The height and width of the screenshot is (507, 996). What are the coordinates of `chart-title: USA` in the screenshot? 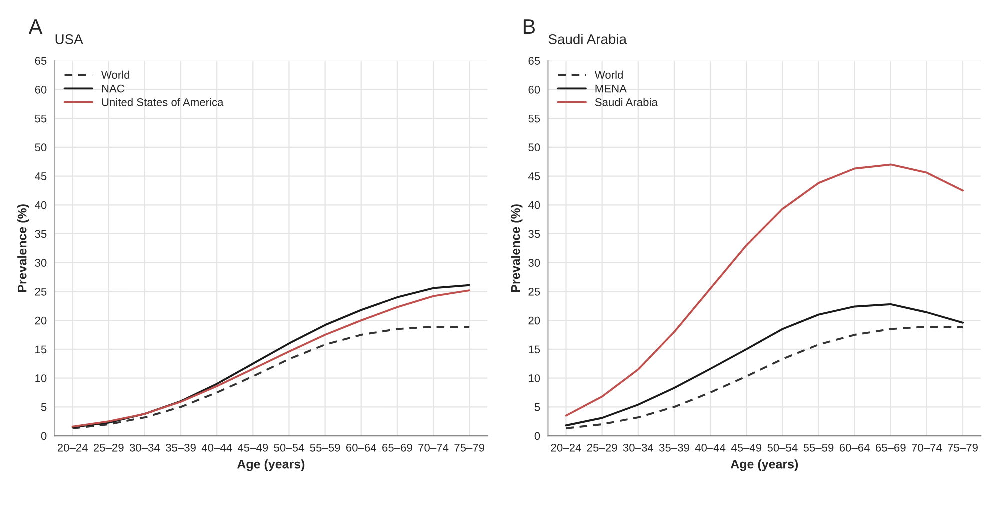 It's located at (70, 39).